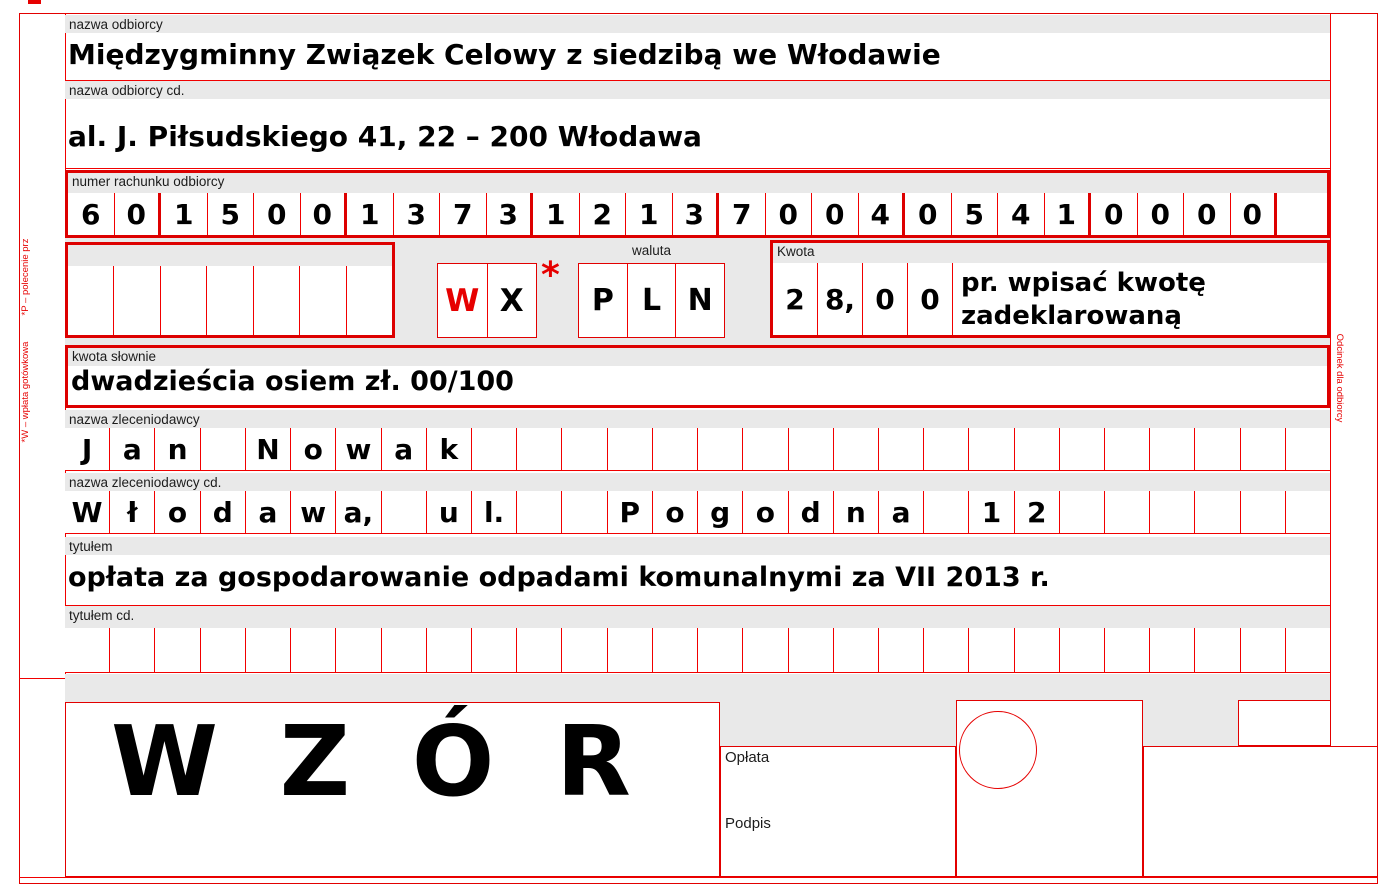 The image size is (1390, 895). I want to click on title-cd-label: tytułem cd., so click(697, 617).